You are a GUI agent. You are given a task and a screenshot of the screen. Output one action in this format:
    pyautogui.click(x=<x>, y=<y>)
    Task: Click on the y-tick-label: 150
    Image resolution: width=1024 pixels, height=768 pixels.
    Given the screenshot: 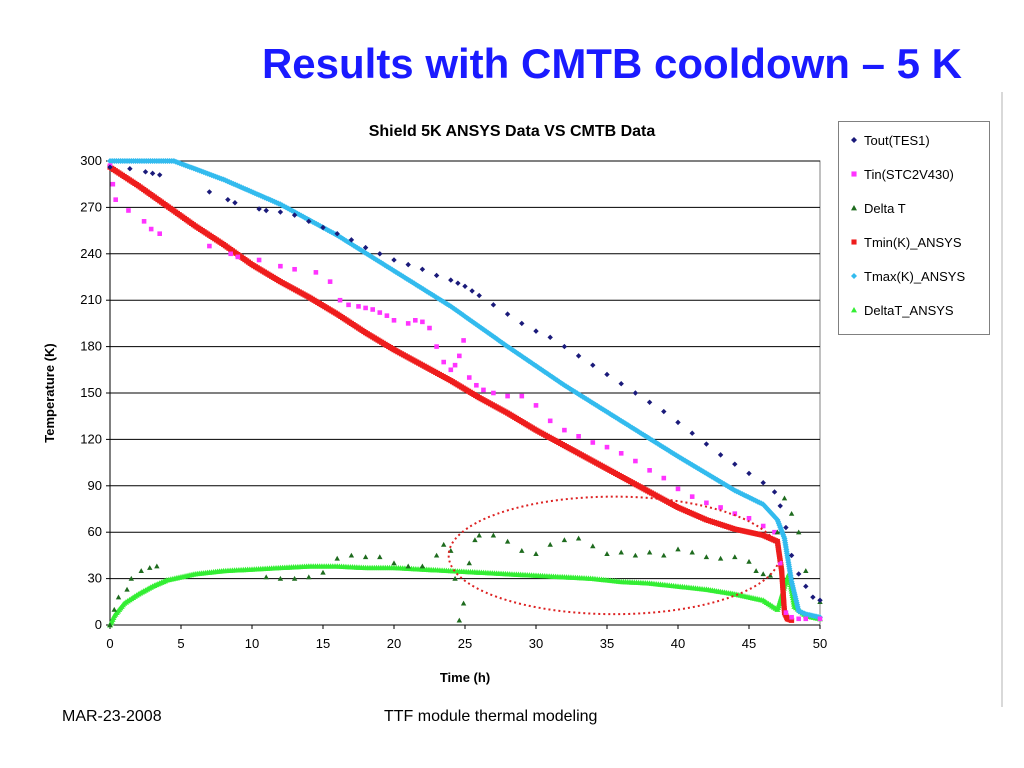 What is the action you would take?
    pyautogui.click(x=91, y=392)
    